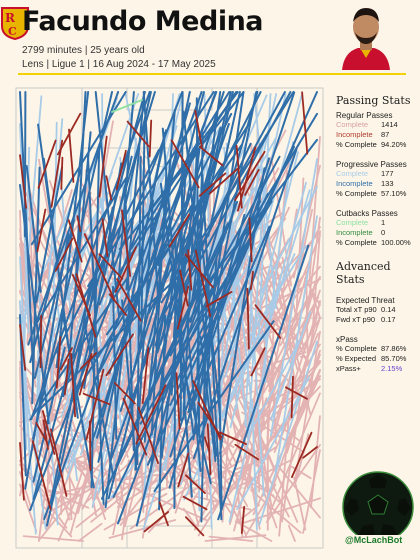 The width and height of the screenshot is (420, 560). Describe the element at coordinates (385, 134) in the screenshot. I see `stat-value: 87` at that location.